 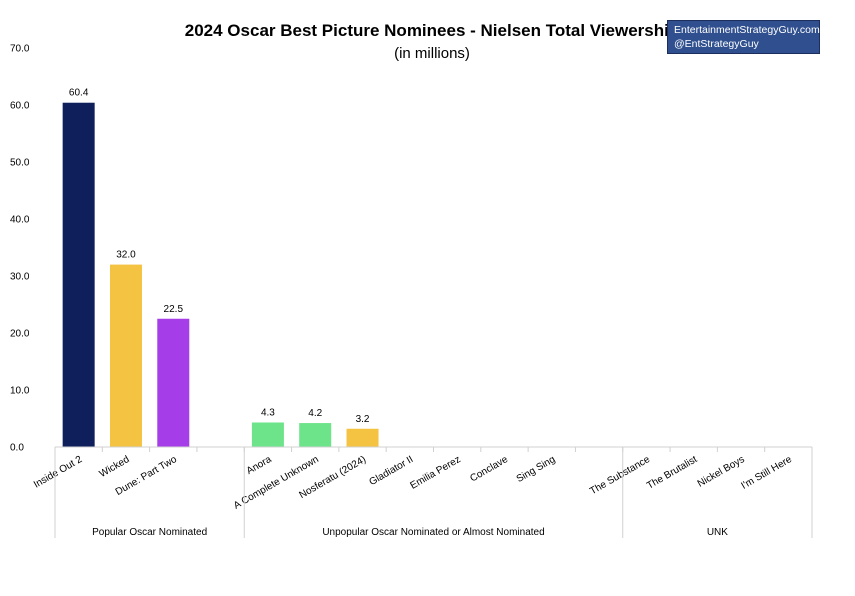 What do you see at coordinates (126, 255) in the screenshot?
I see `data-label: 32.0` at bounding box center [126, 255].